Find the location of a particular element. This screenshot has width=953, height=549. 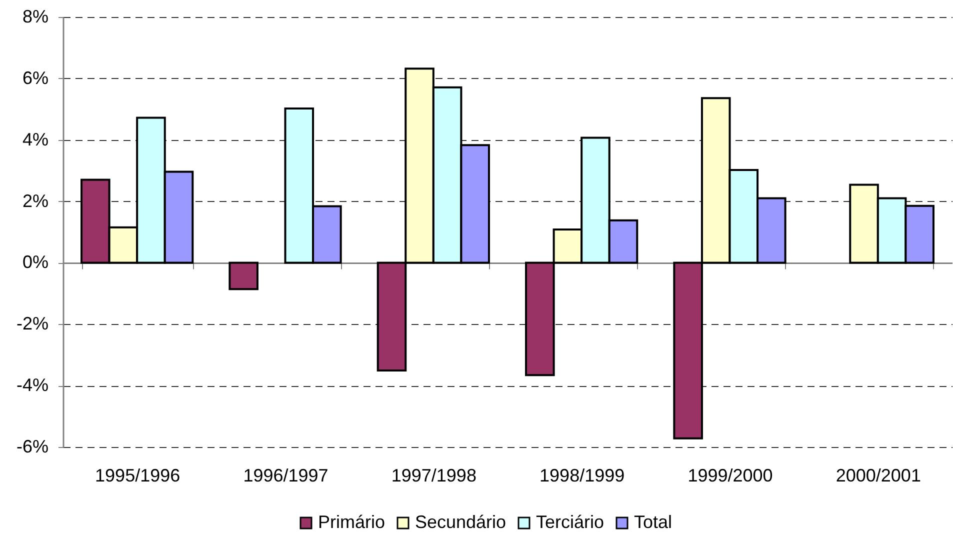

x-tick-label: 1999/2000 is located at coordinates (730, 476).